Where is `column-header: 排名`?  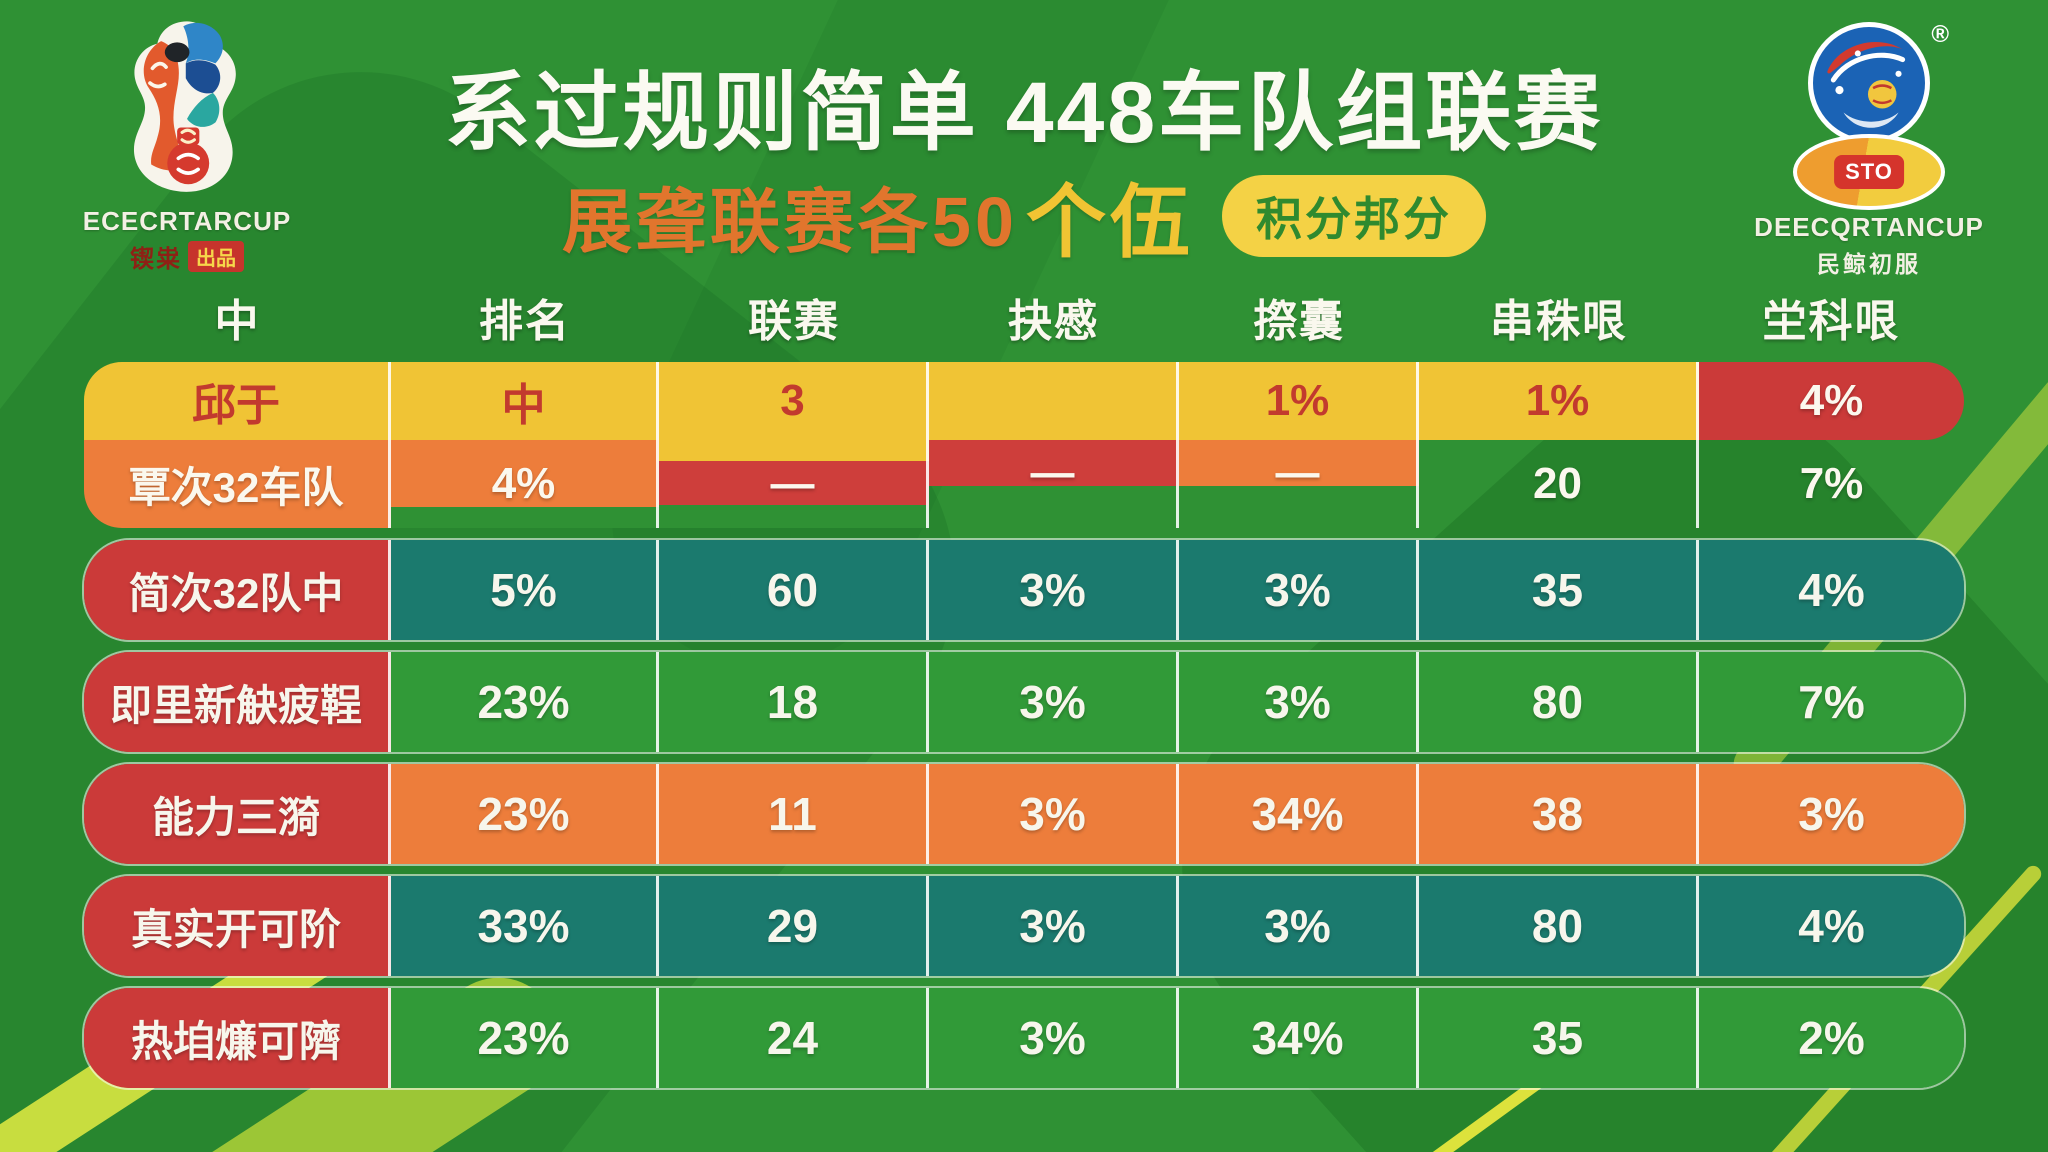
column-header: 排名 is located at coordinates (525, 321).